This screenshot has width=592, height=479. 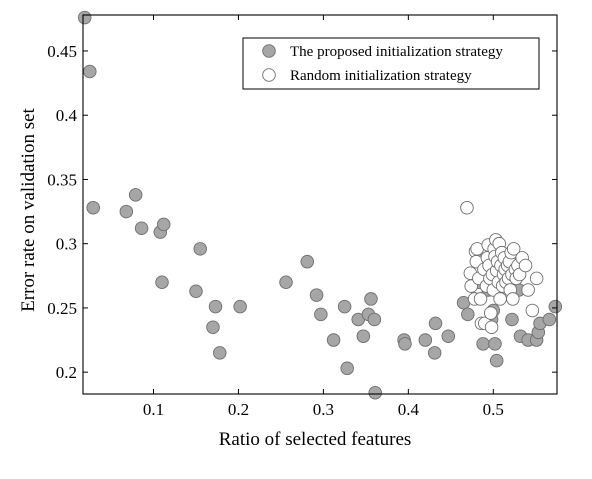 What do you see at coordinates (381, 76) in the screenshot?
I see `legend-label-2: Random initialization strategy` at bounding box center [381, 76].